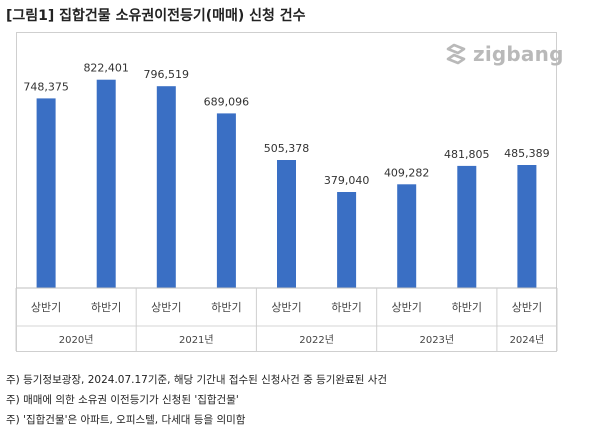 The height and width of the screenshot is (432, 596). Describe the element at coordinates (346, 307) in the screenshot. I see `category-label-5: 하반기` at that location.